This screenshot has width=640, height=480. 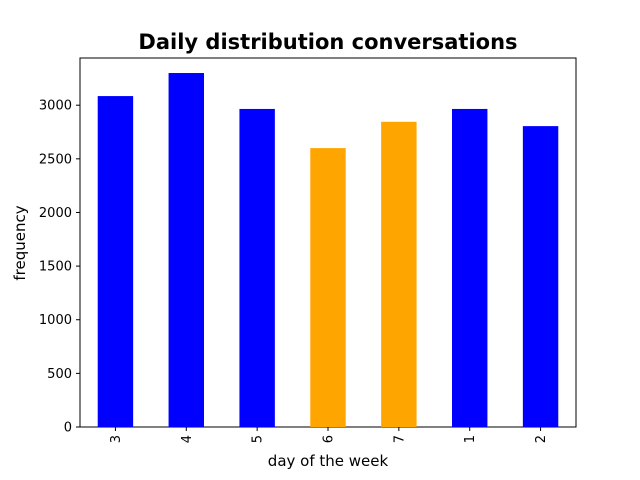 I want to click on y-axis-ticks: 0 500 1000 1500 2000 2500 3000, so click(x=59, y=267).